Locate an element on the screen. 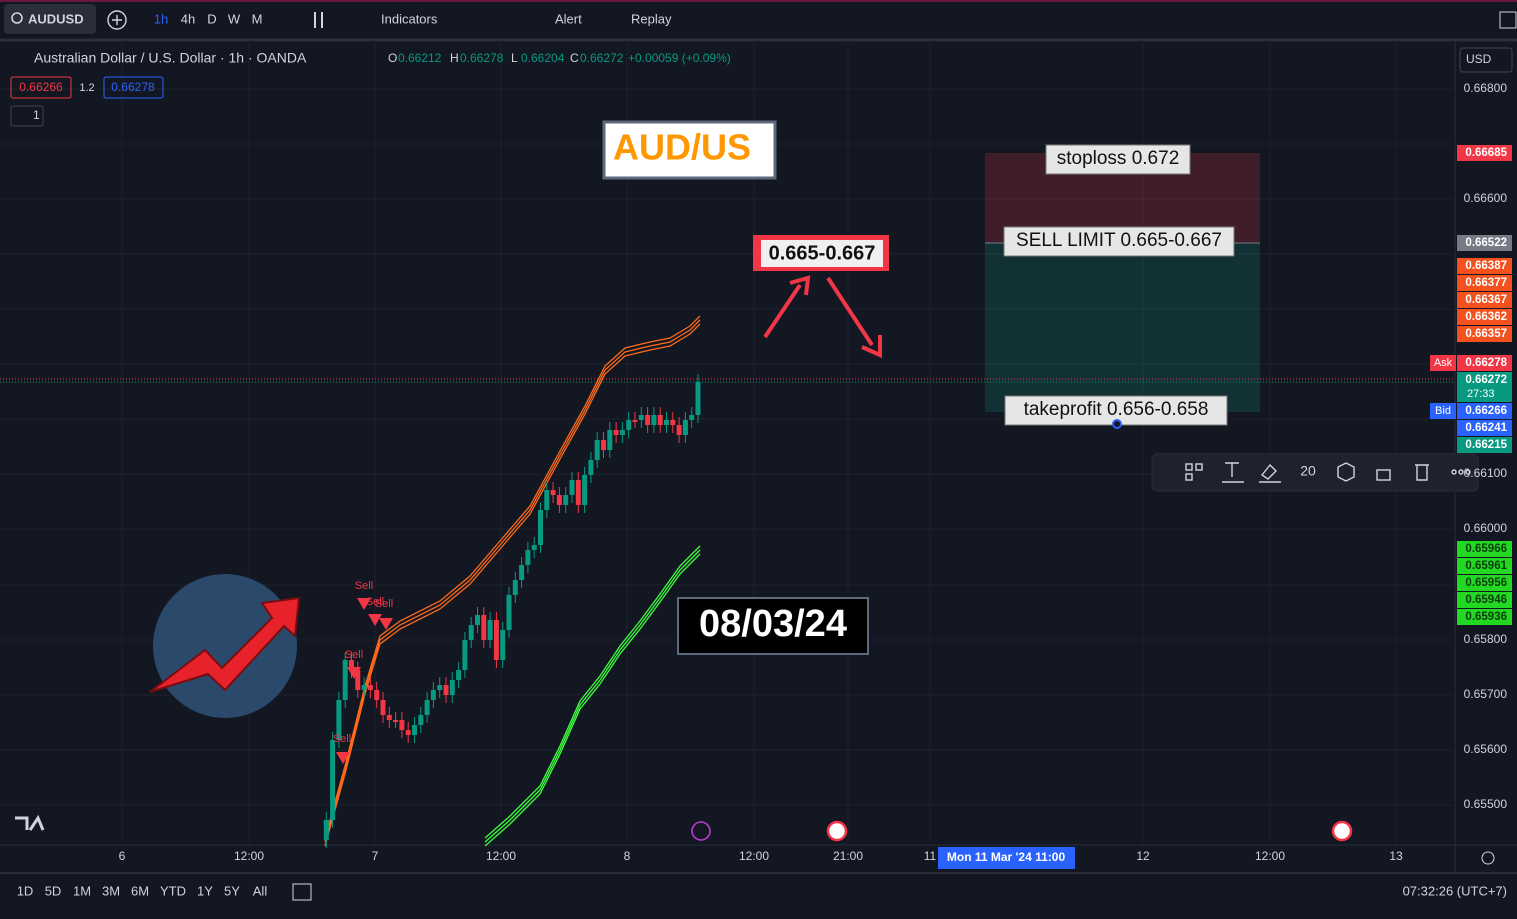 The height and width of the screenshot is (919, 1517). price-label: 0.66100 is located at coordinates (1486, 473).